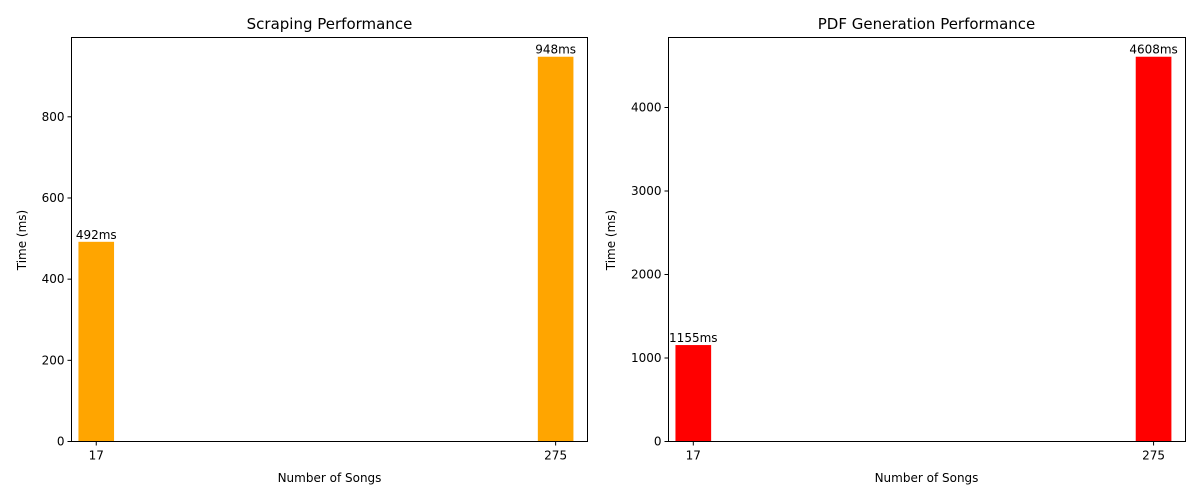 This screenshot has height=500, width=1200. I want to click on y-tick-label-200: 200, so click(53, 360).